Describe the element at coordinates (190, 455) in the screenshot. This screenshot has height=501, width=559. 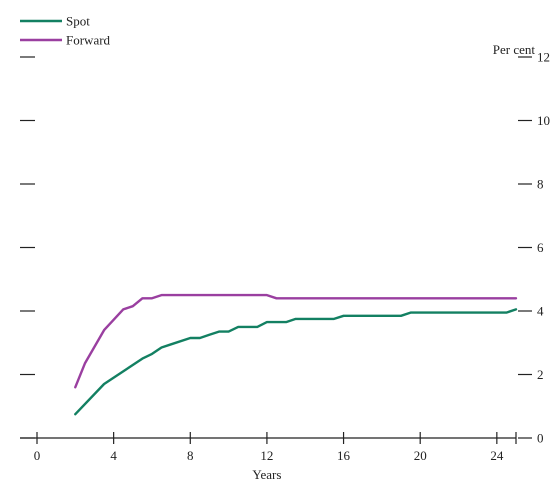
I see `x-tick-label: 8` at that location.